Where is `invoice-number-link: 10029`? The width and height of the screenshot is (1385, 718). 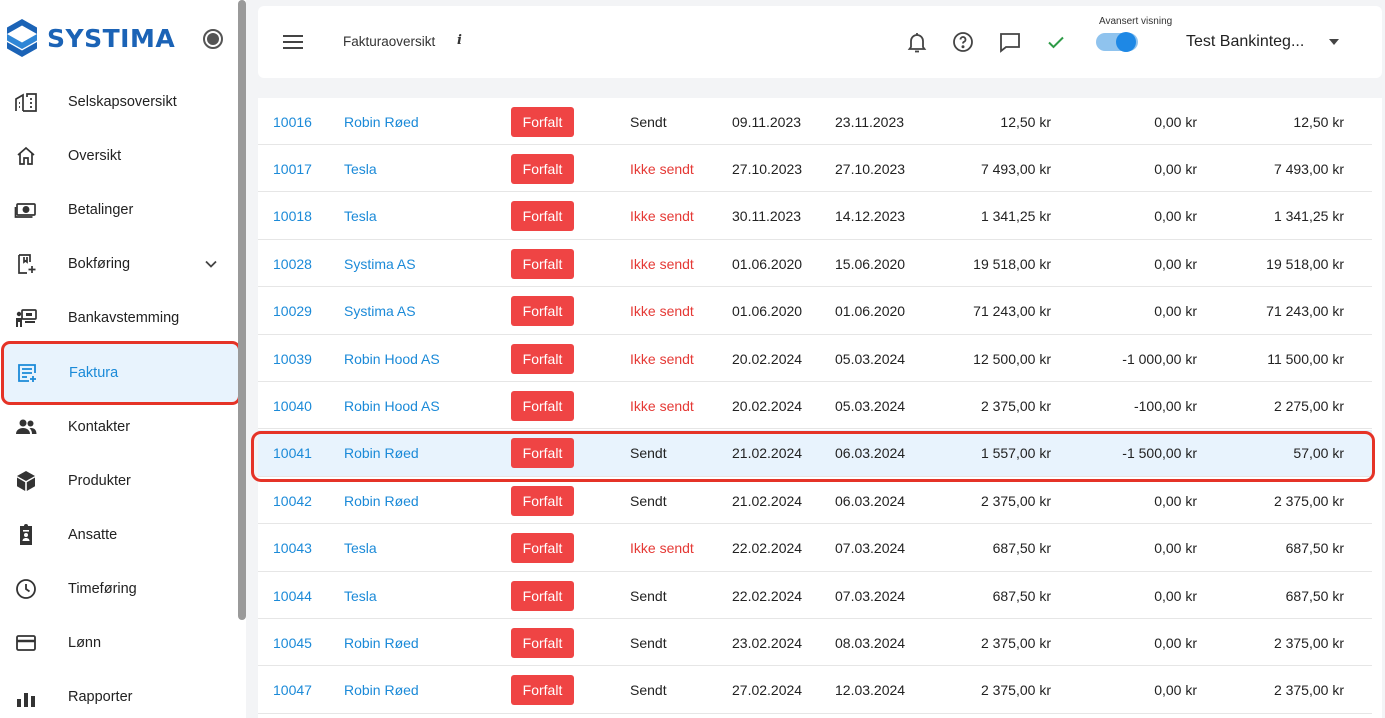 invoice-number-link: 10029 is located at coordinates (292, 311).